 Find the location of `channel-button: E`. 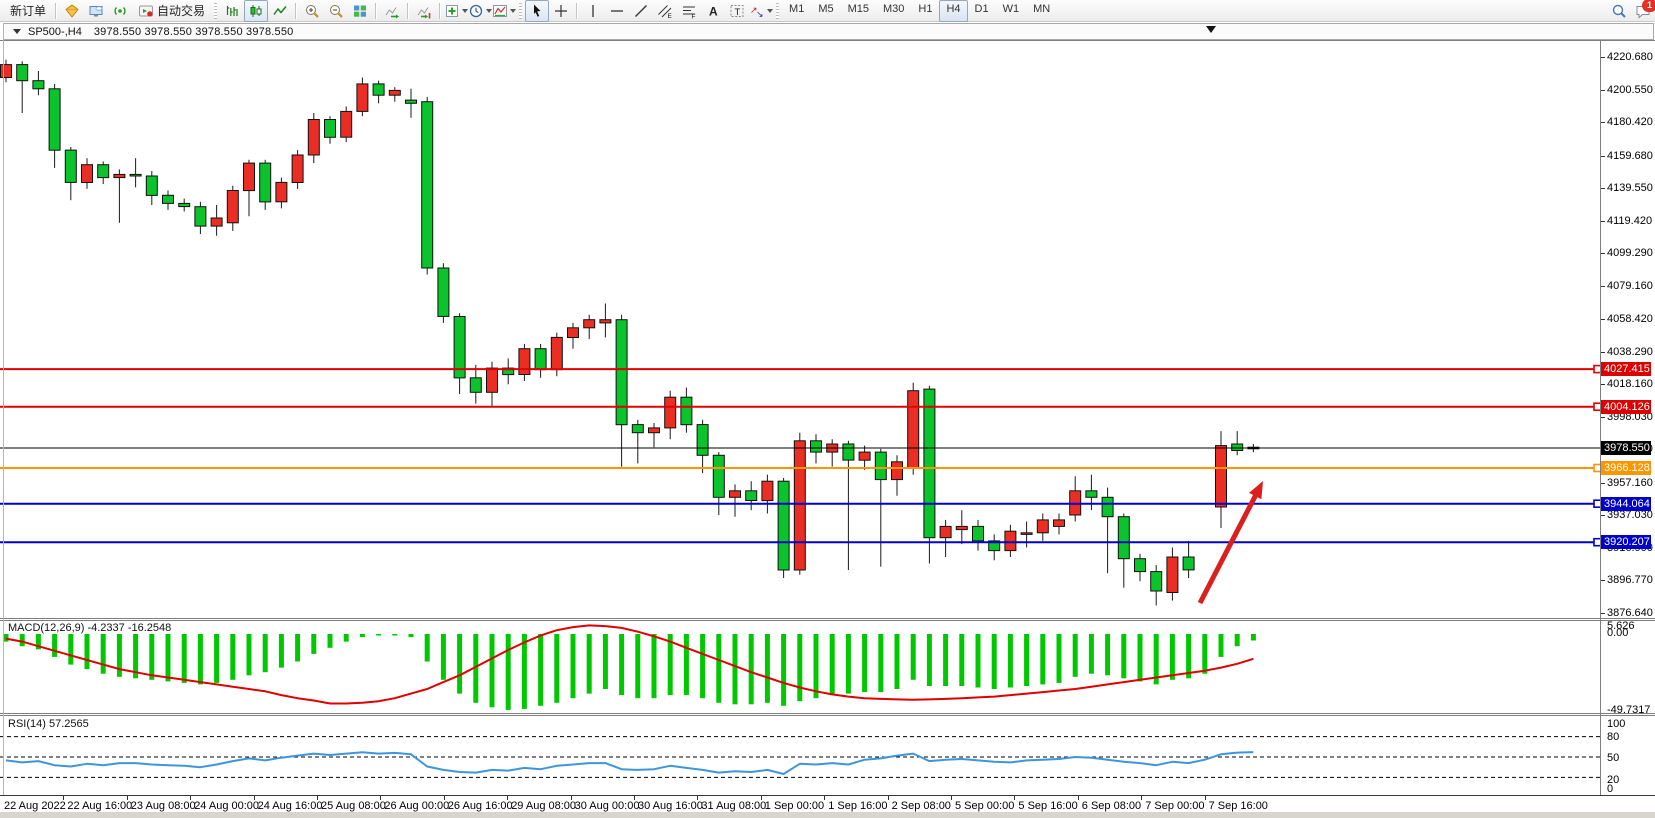

channel-button: E is located at coordinates (665, 11).